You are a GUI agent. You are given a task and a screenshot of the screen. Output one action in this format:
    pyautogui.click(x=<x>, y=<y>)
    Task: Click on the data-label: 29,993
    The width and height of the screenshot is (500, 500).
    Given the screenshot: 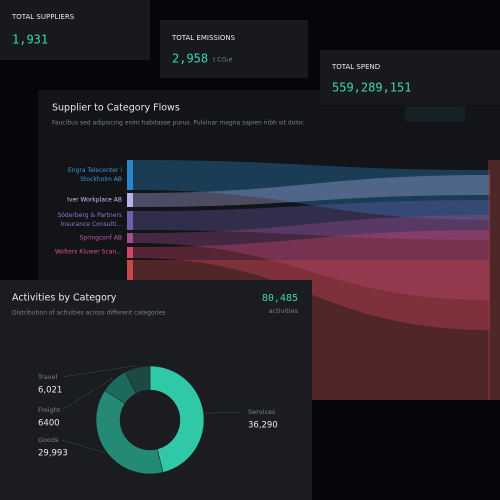 What is the action you would take?
    pyautogui.click(x=53, y=454)
    